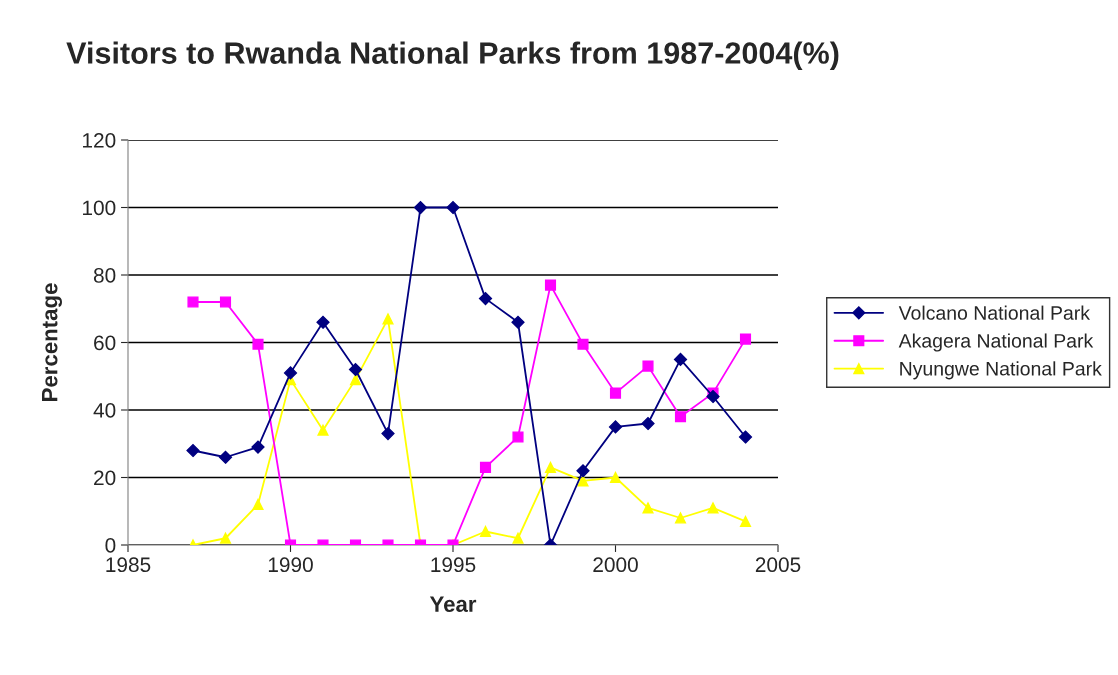 The image size is (1118, 675). I want to click on x-tick-label: 2000, so click(615, 565).